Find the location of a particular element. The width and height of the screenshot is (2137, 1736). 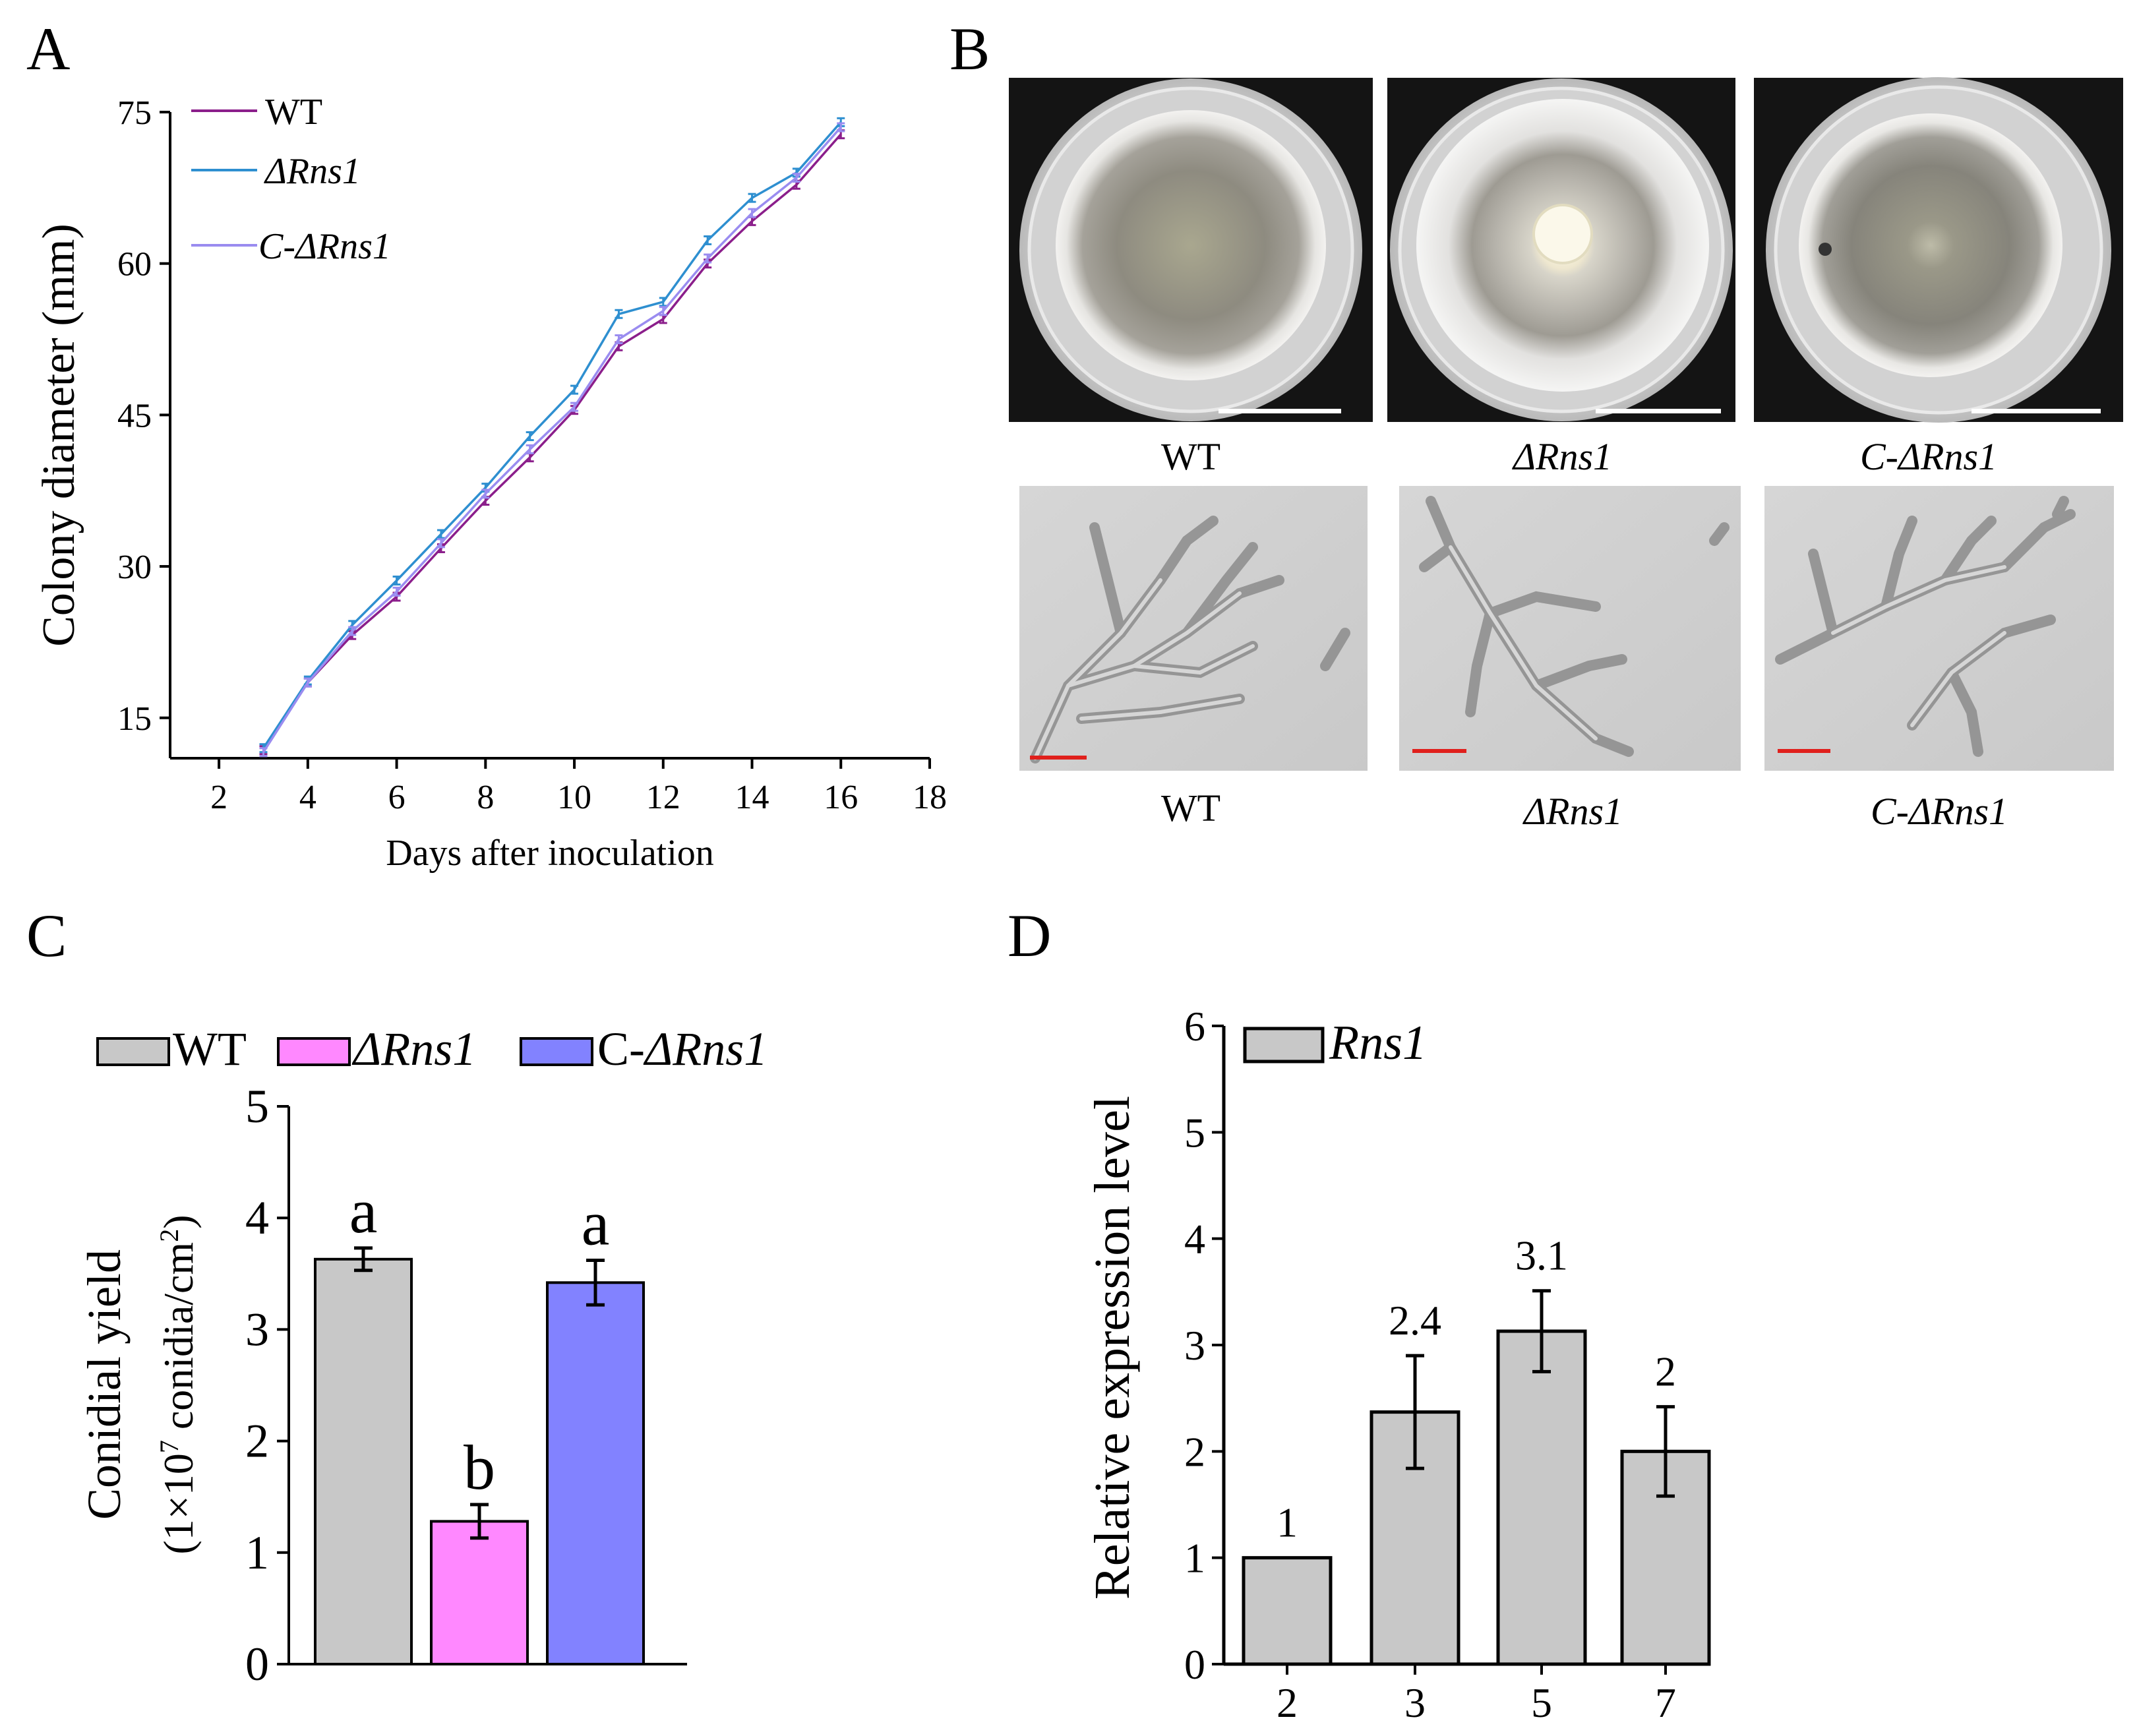

a-y-tick-label: 75 is located at coordinates (134, 113).